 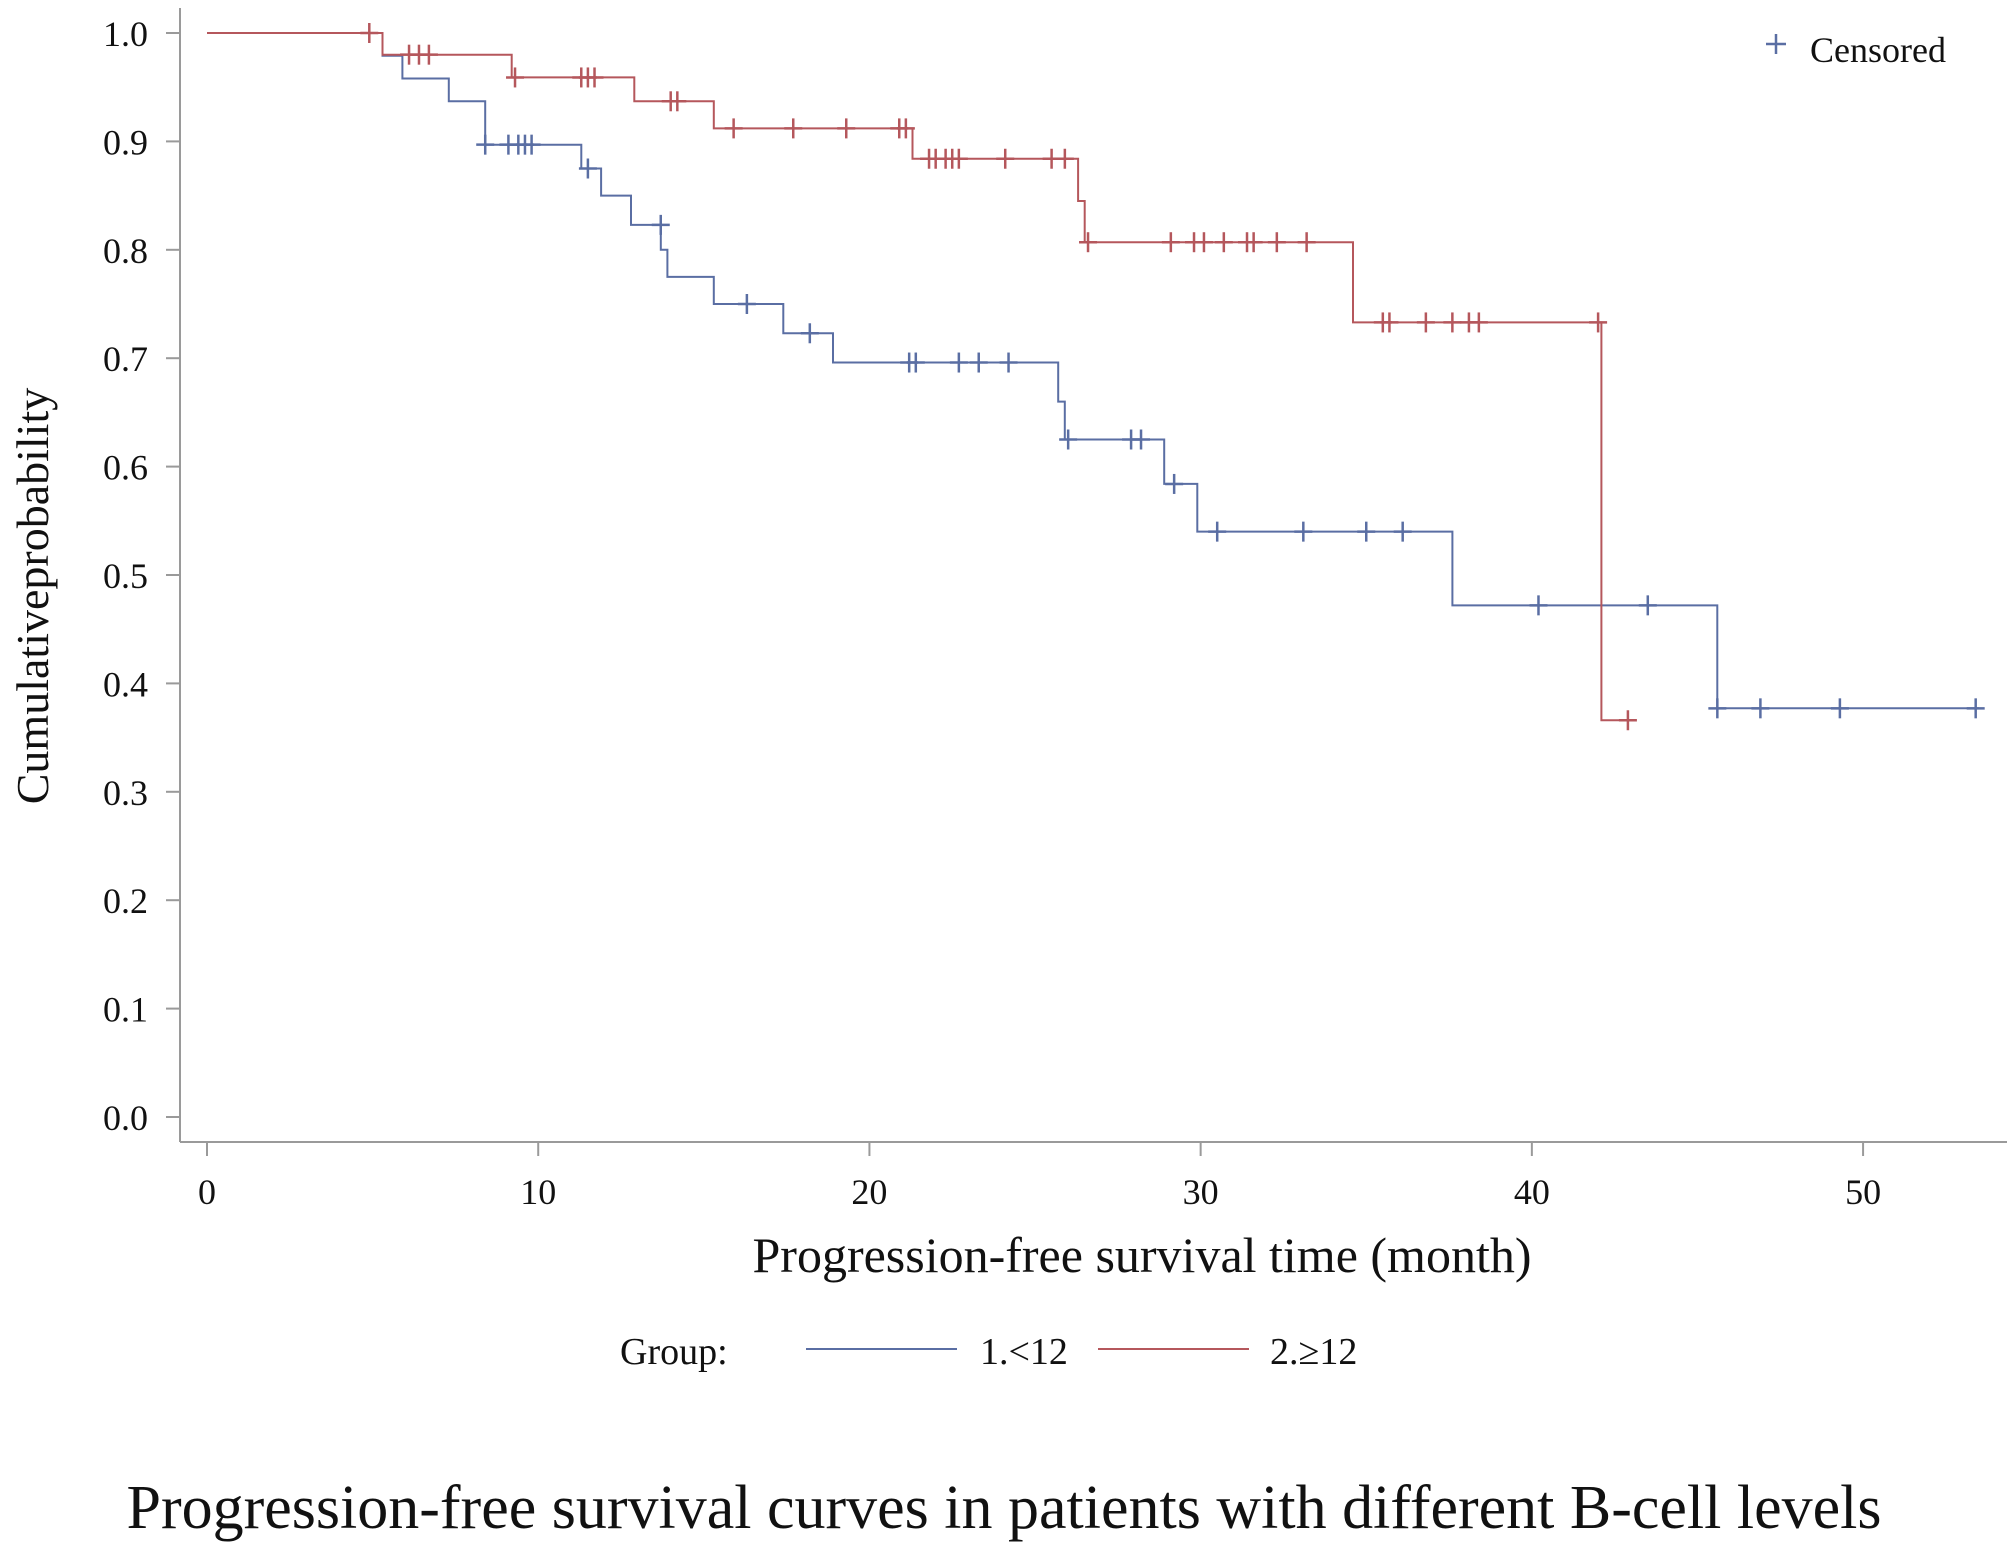 I want to click on y-tick-label: 0.6, so click(x=125, y=468).